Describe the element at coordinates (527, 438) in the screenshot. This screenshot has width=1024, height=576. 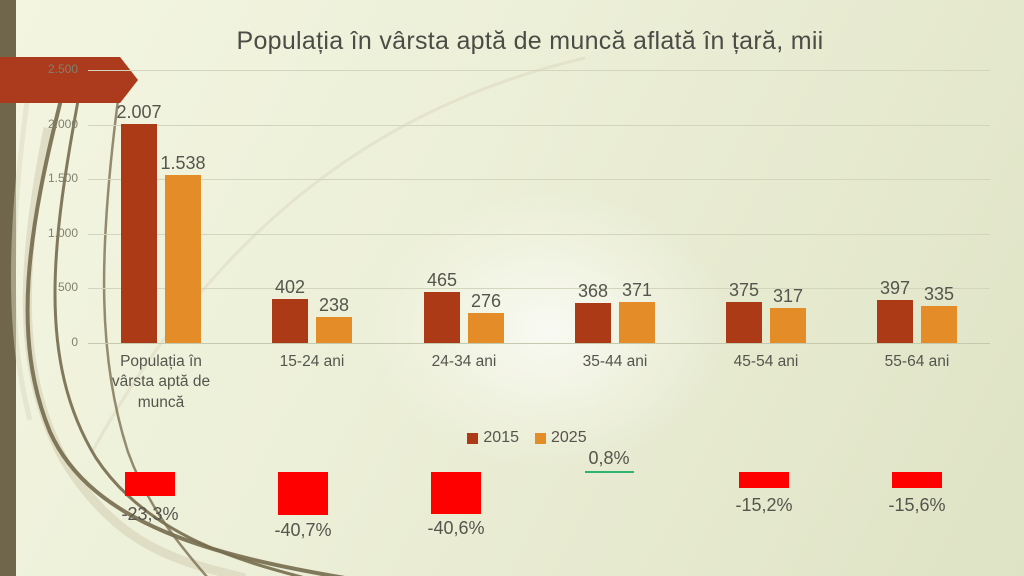
I see `chart-legend: 2015 2025` at that location.